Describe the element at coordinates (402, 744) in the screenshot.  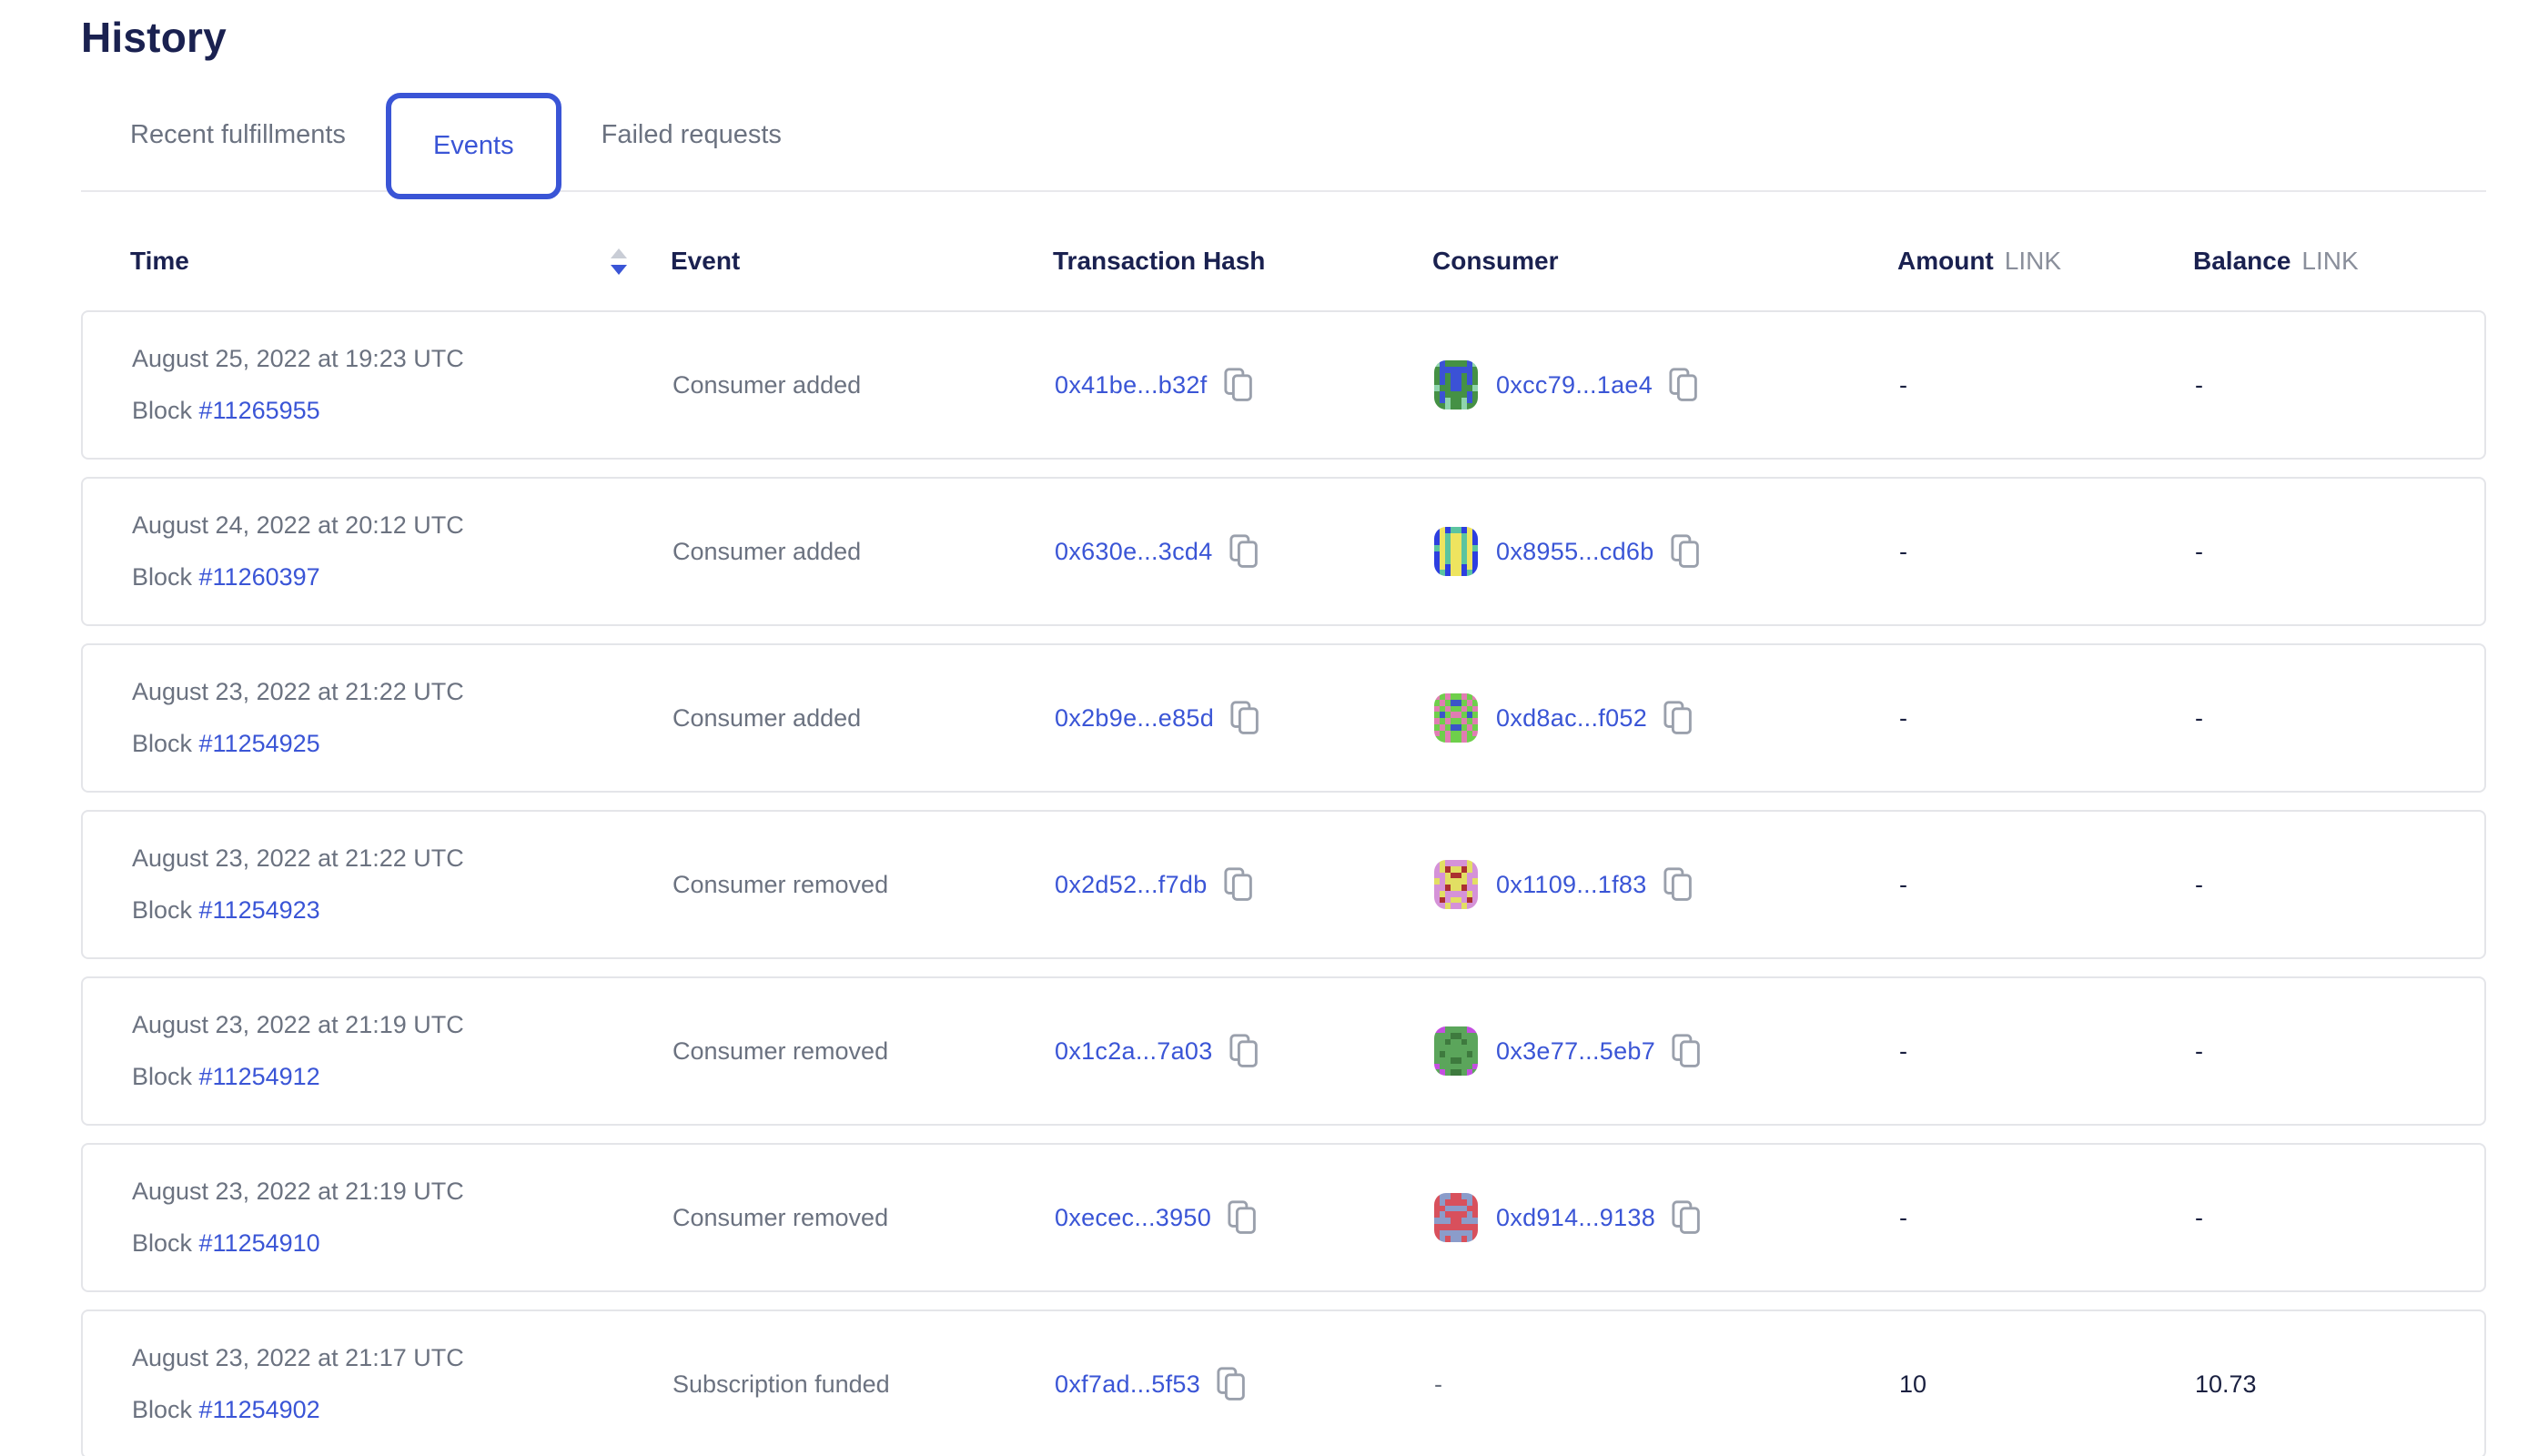
I see `block-line: Block #11254925` at that location.